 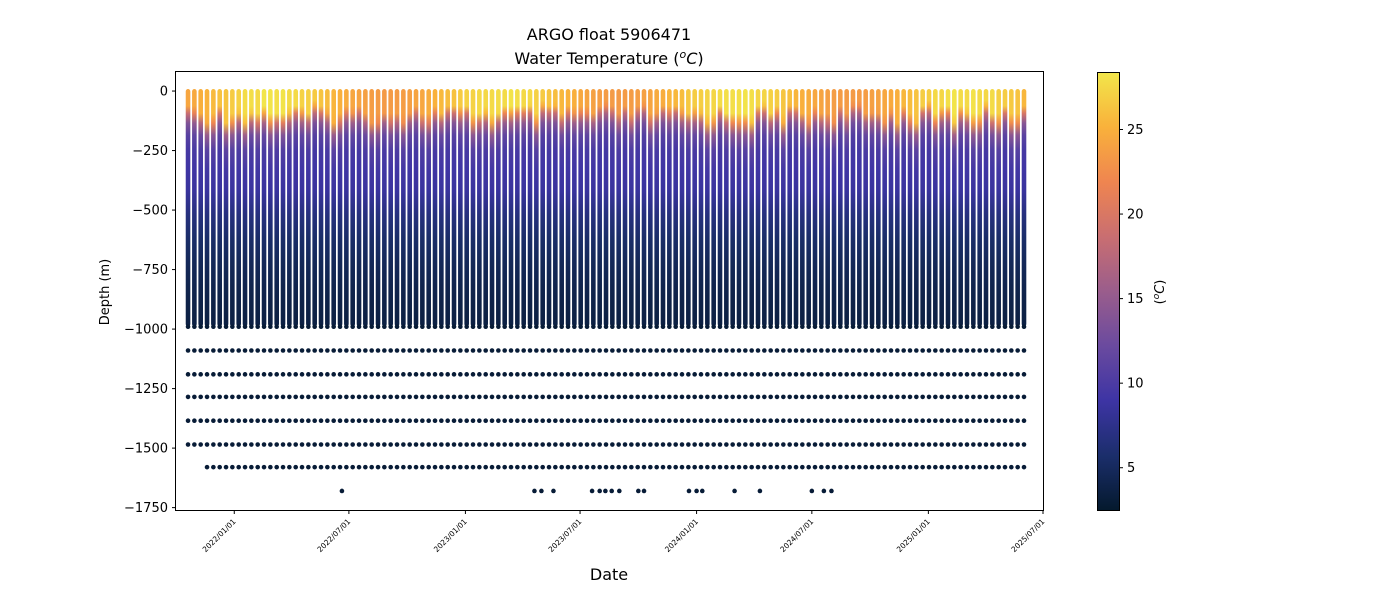 I want to click on colorbar-tick-label: 15, so click(x=1135, y=299).